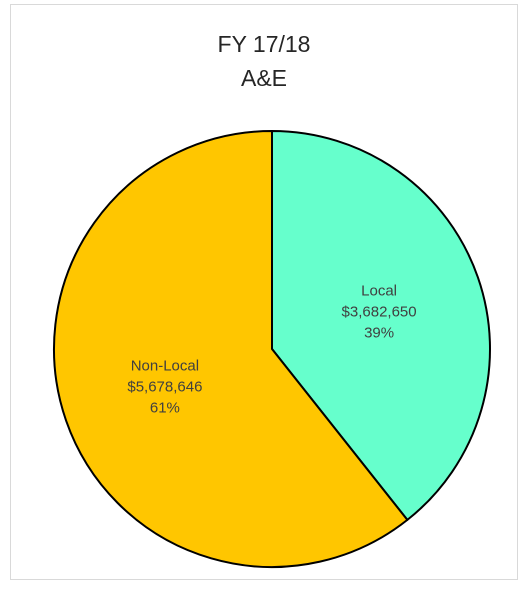 The width and height of the screenshot is (529, 593). Describe the element at coordinates (379, 291) in the screenshot. I see `pie-label-local-name: Local` at that location.